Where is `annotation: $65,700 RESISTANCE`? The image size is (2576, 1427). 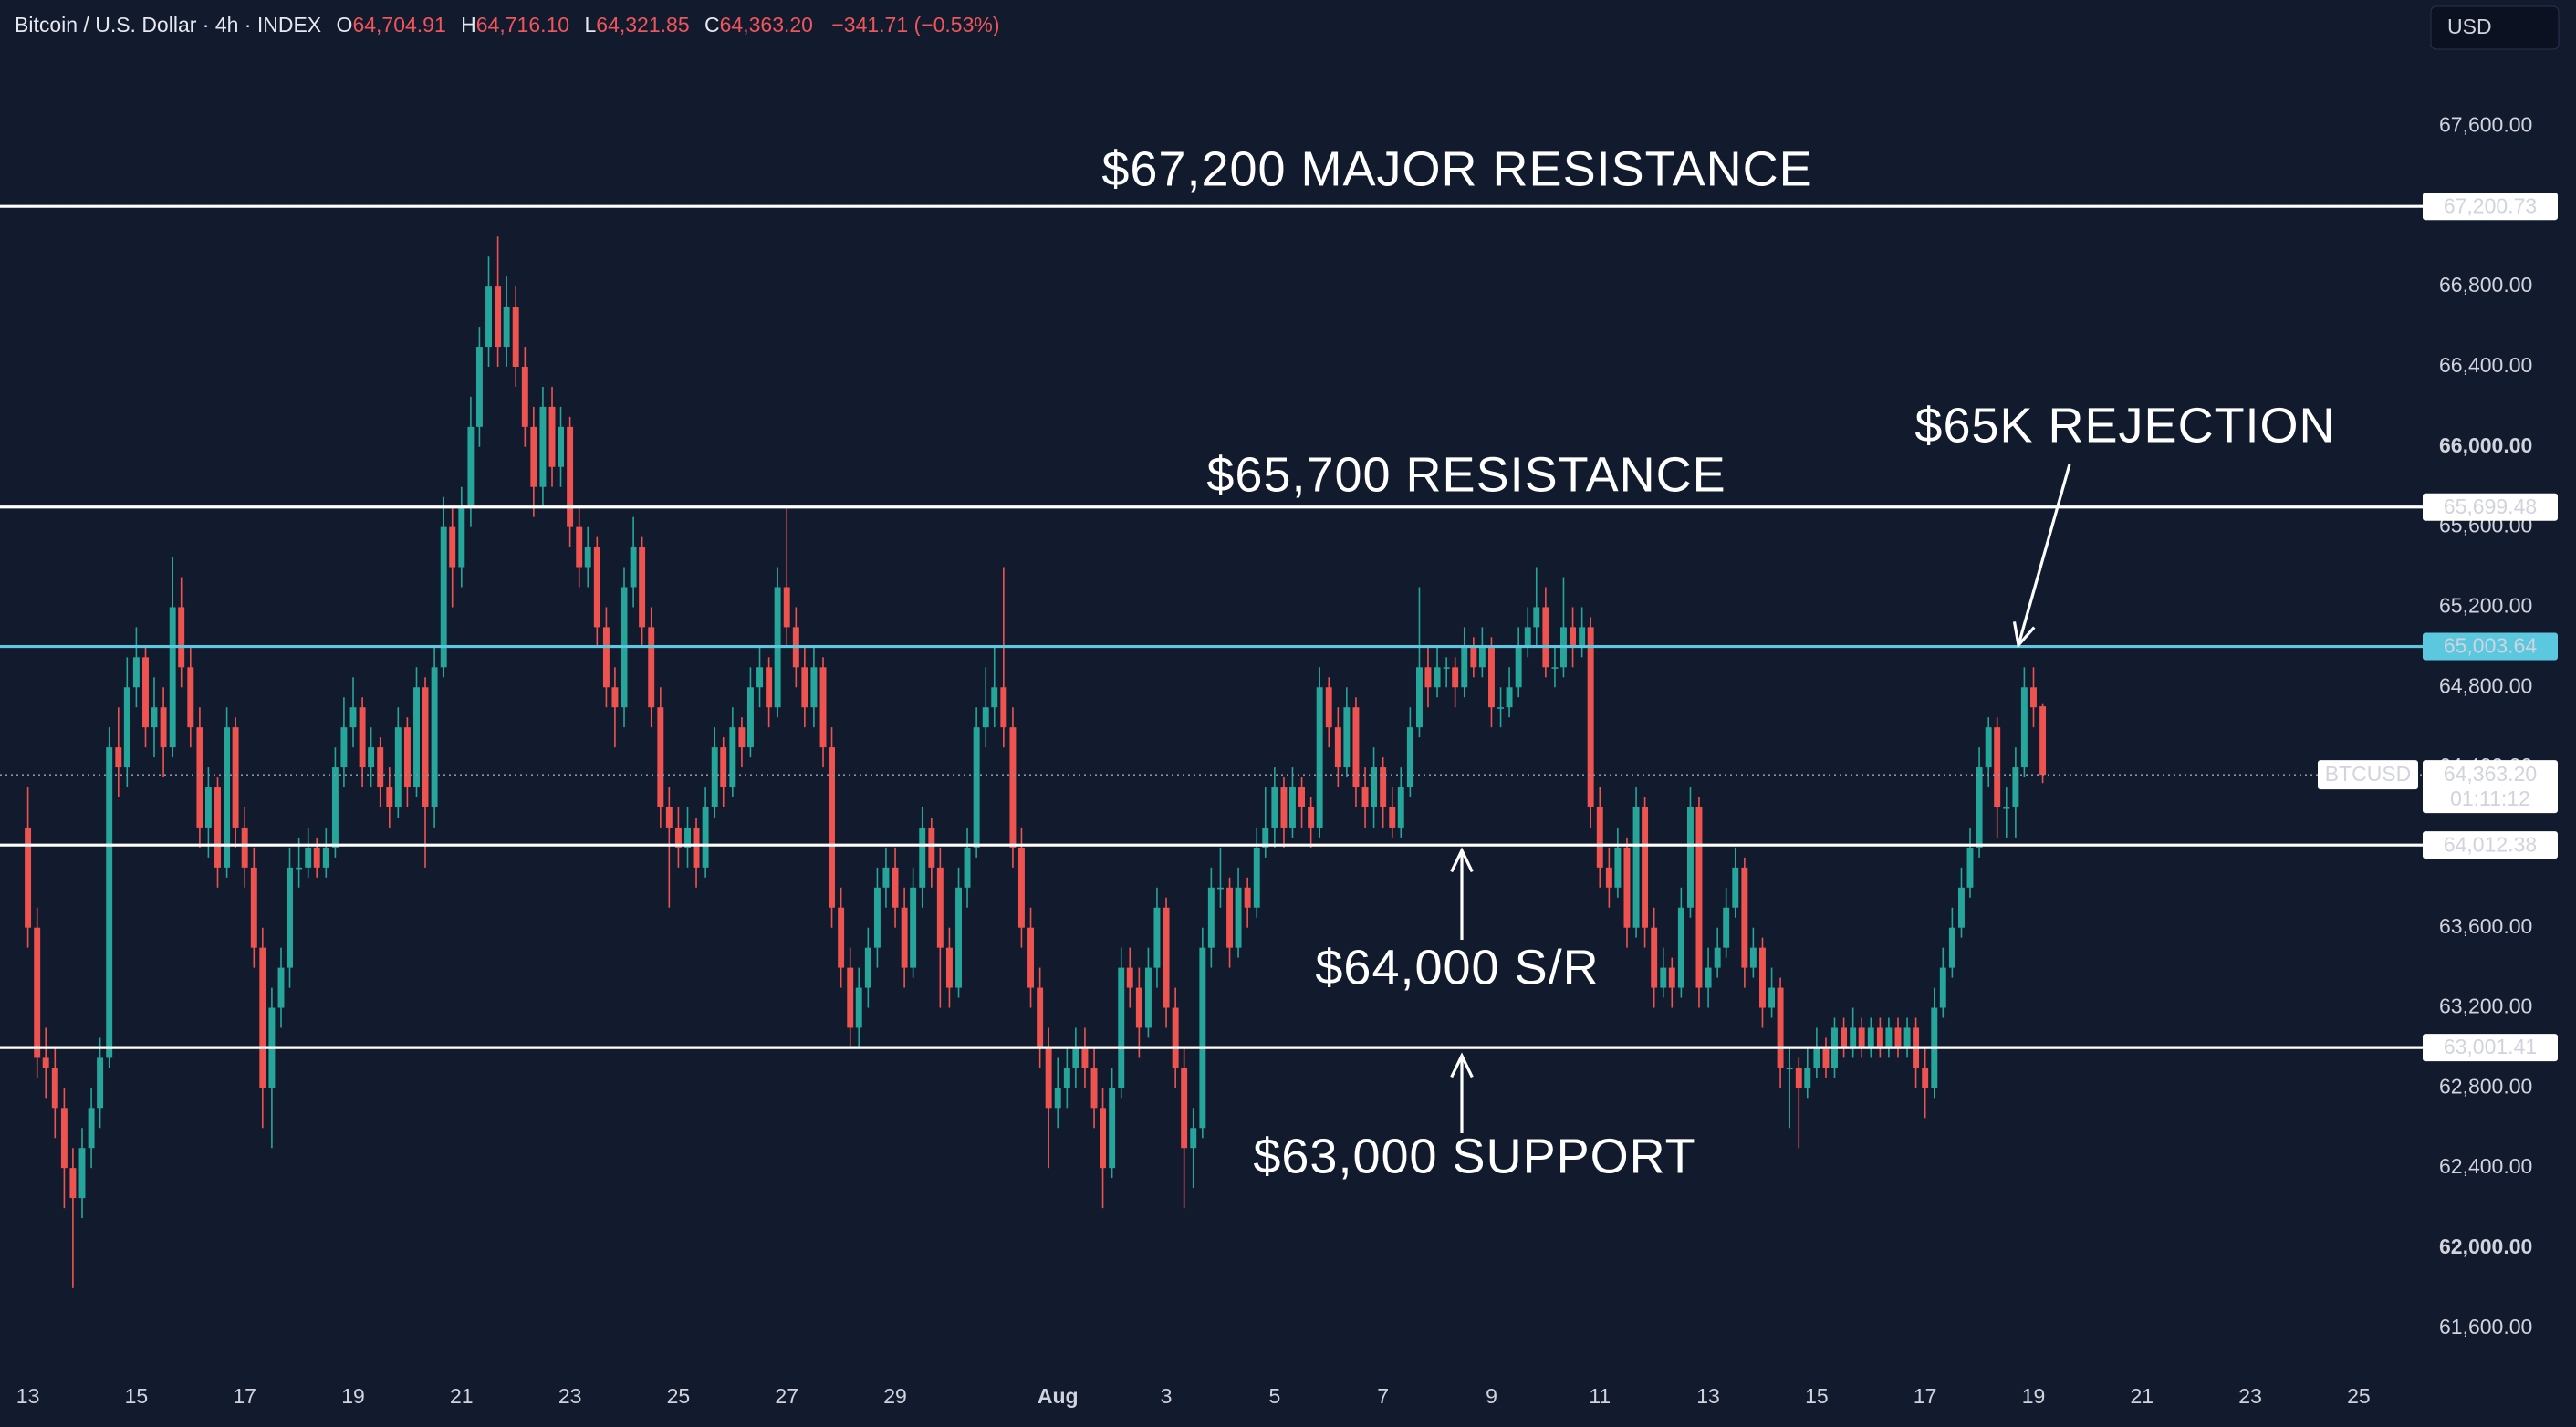 annotation: $65,700 RESISTANCE is located at coordinates (1466, 474).